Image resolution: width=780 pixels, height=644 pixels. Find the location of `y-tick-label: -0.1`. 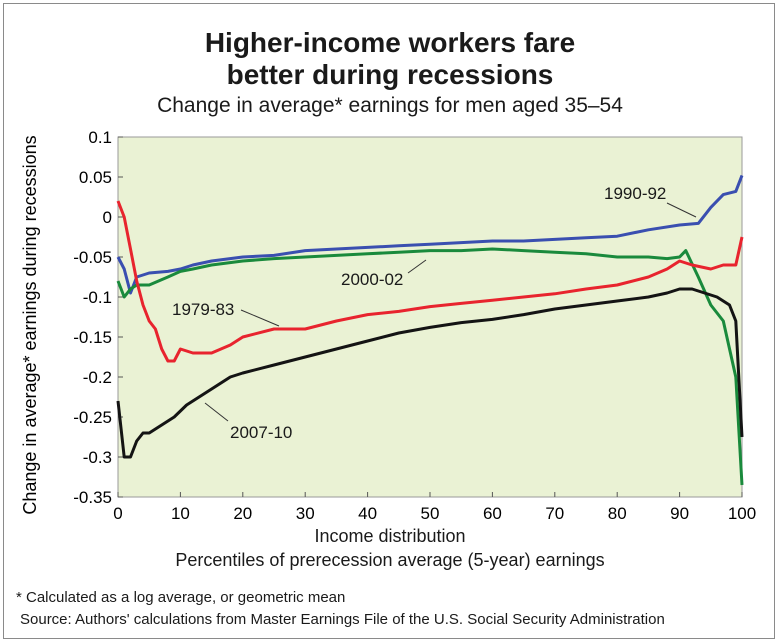

y-tick-label: -0.1 is located at coordinates (97, 297).